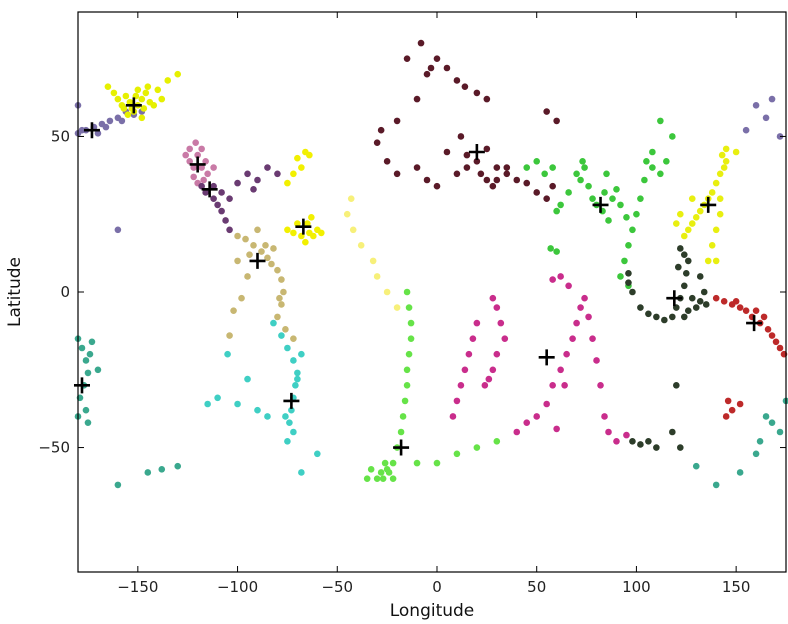  What do you see at coordinates (60, 136) in the screenshot?
I see `y-tick-label: 50` at bounding box center [60, 136].